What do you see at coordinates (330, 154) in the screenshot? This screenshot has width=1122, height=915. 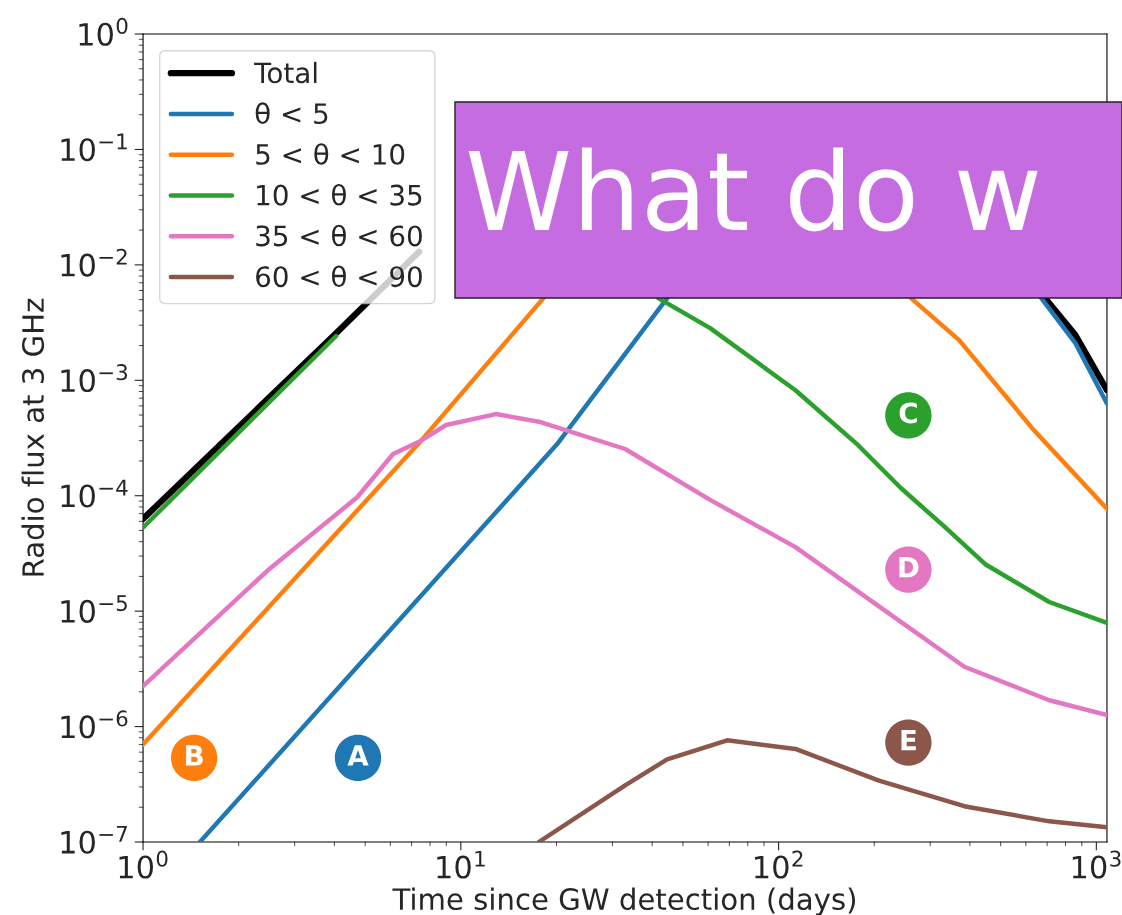 I see `legend-label: 5 < θ < 10` at bounding box center [330, 154].